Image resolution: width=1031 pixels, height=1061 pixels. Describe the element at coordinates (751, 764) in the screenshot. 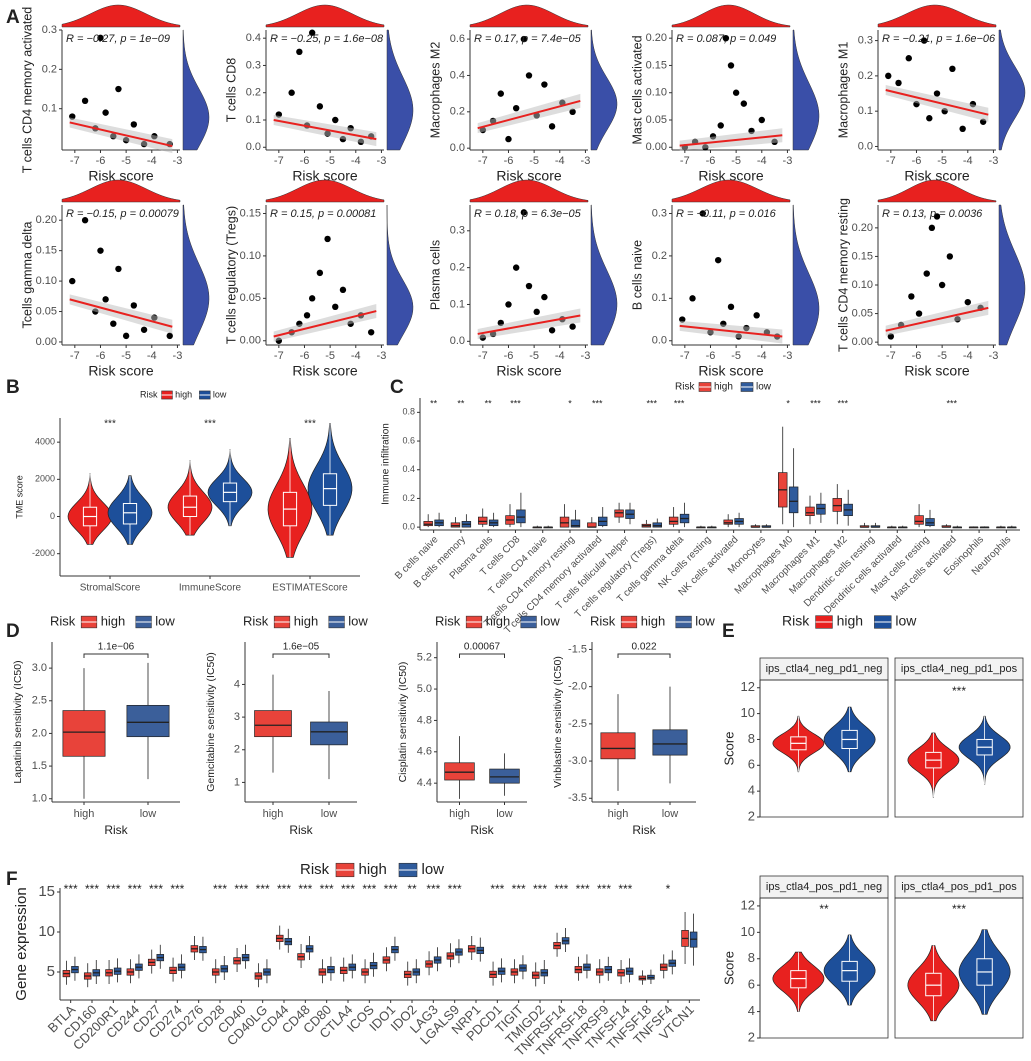

I see `y-tick-label: 6` at that location.